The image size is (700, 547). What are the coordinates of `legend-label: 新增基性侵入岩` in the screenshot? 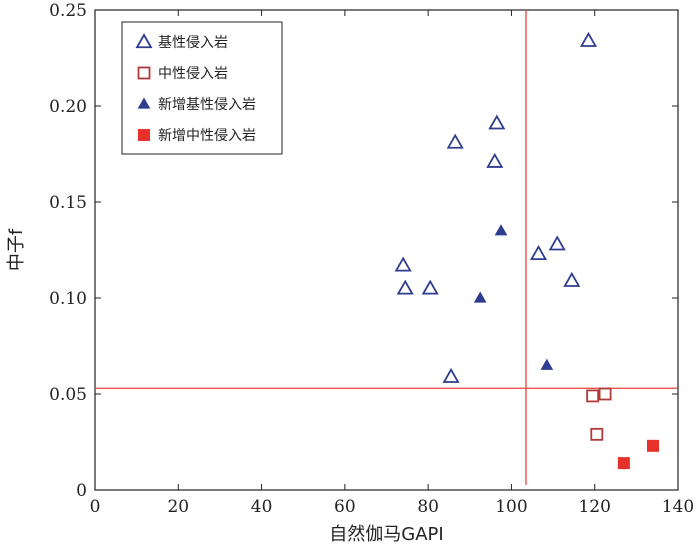 It's located at (207, 104).